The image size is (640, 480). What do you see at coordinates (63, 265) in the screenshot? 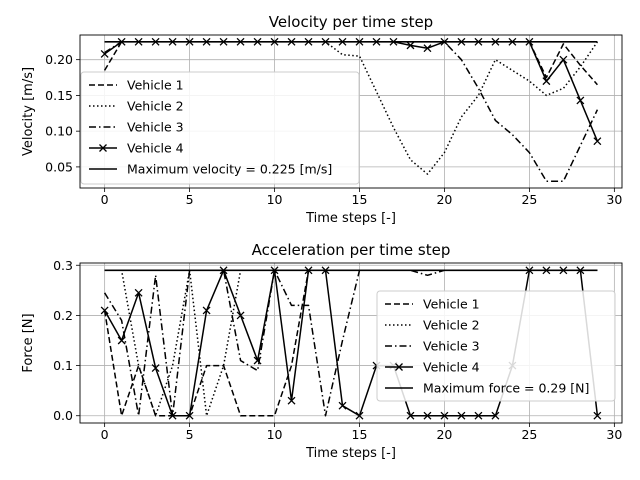
I see `y-tick-label: 0.3` at bounding box center [63, 265].